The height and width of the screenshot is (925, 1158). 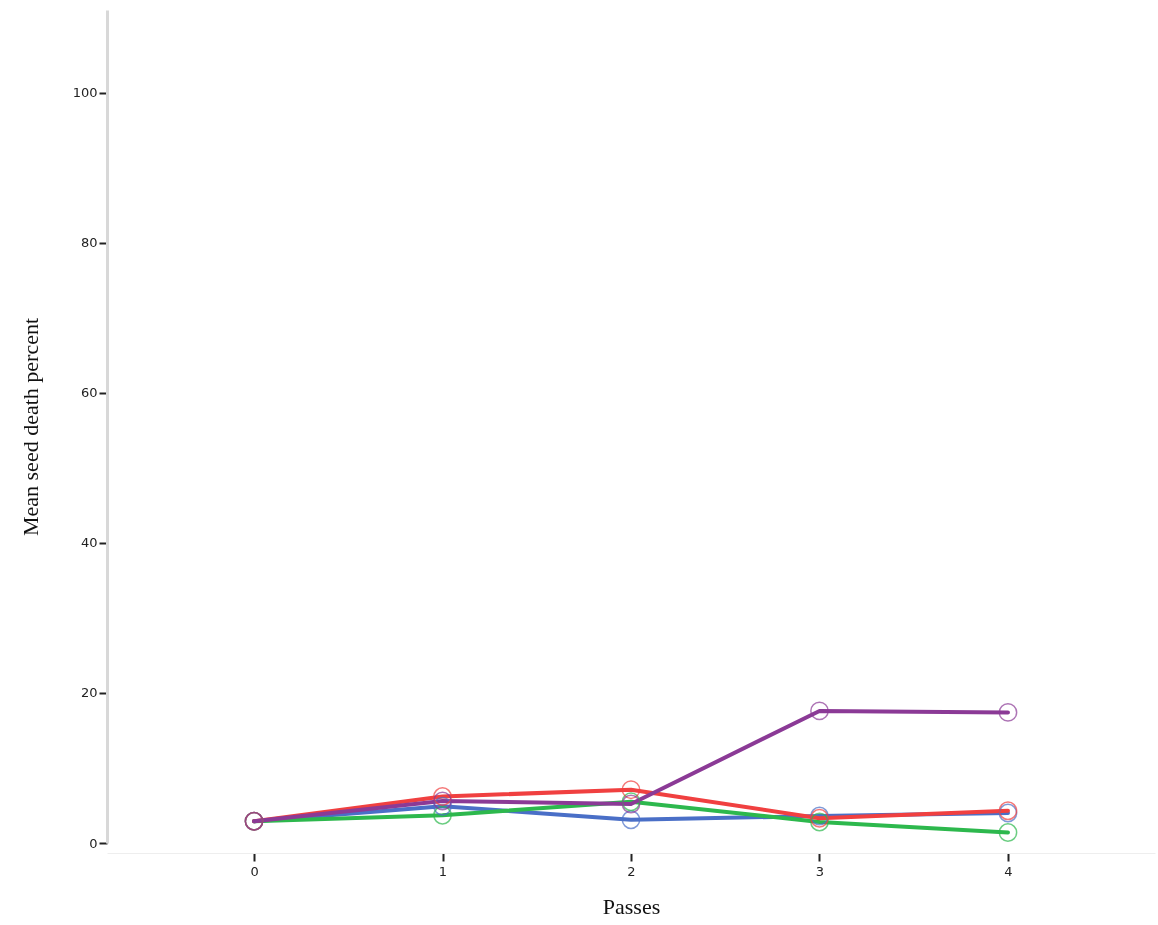 I want to click on y-tick-label: 0, so click(x=93, y=843).